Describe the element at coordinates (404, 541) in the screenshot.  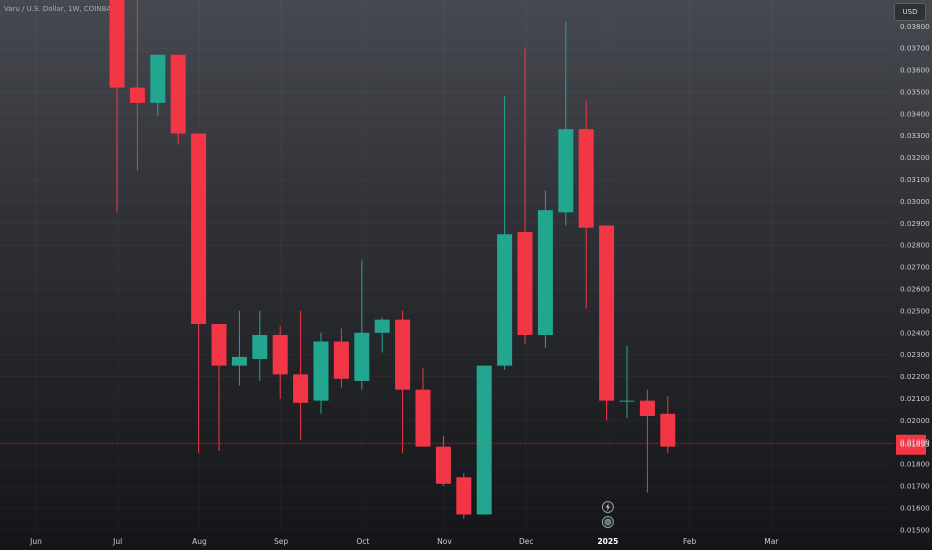
I see `x-axis: Jun Jul Aug Sep Oct Nov Dec 2025 Feb Mar` at that location.